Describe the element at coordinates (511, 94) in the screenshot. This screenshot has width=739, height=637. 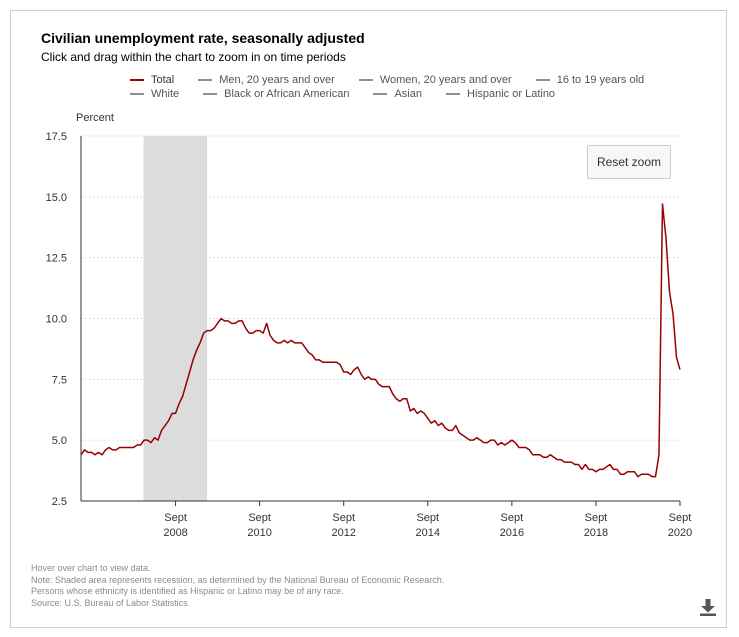
I see `legend-label: Hispanic or Latino` at that location.